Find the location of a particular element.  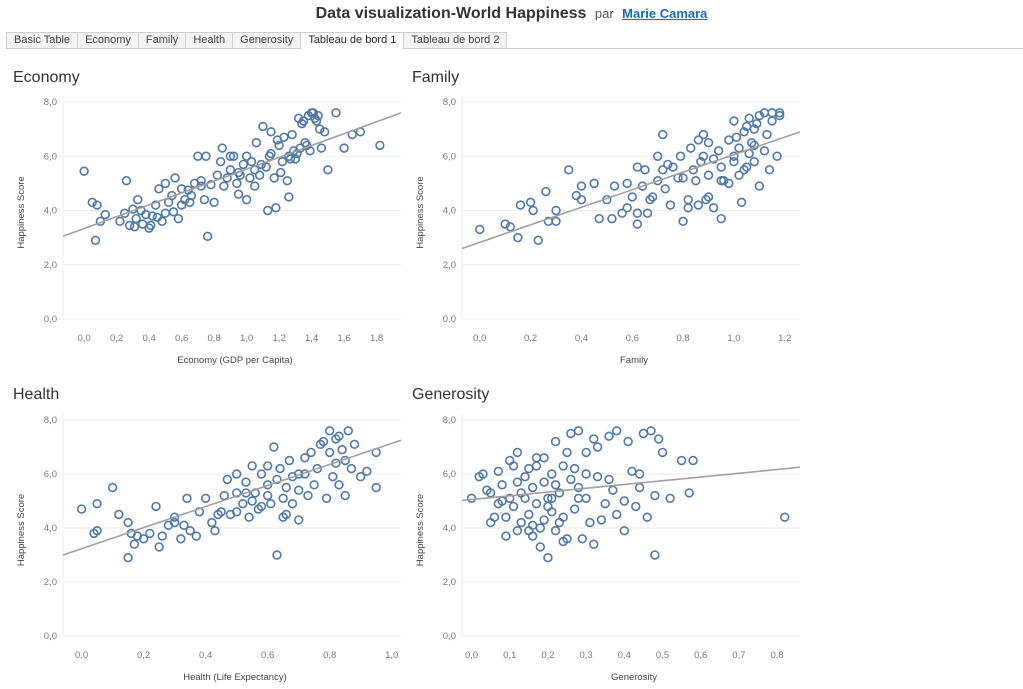

tab-tableau-de-bord-1: Tableau de bord 1 is located at coordinates (352, 40).